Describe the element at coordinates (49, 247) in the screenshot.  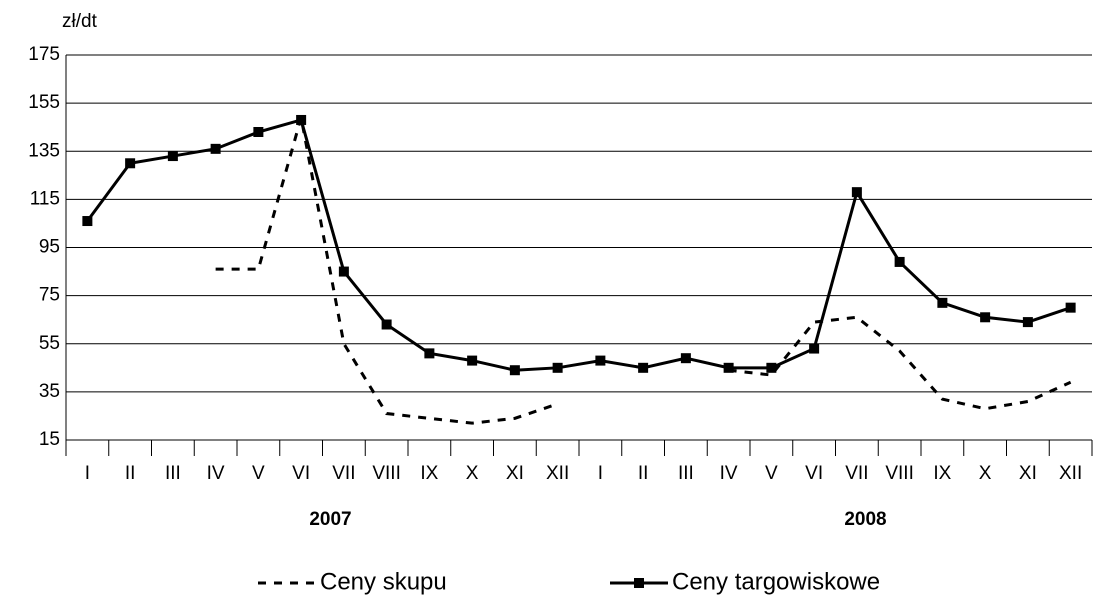
I see `y-tick-label: 95` at that location.